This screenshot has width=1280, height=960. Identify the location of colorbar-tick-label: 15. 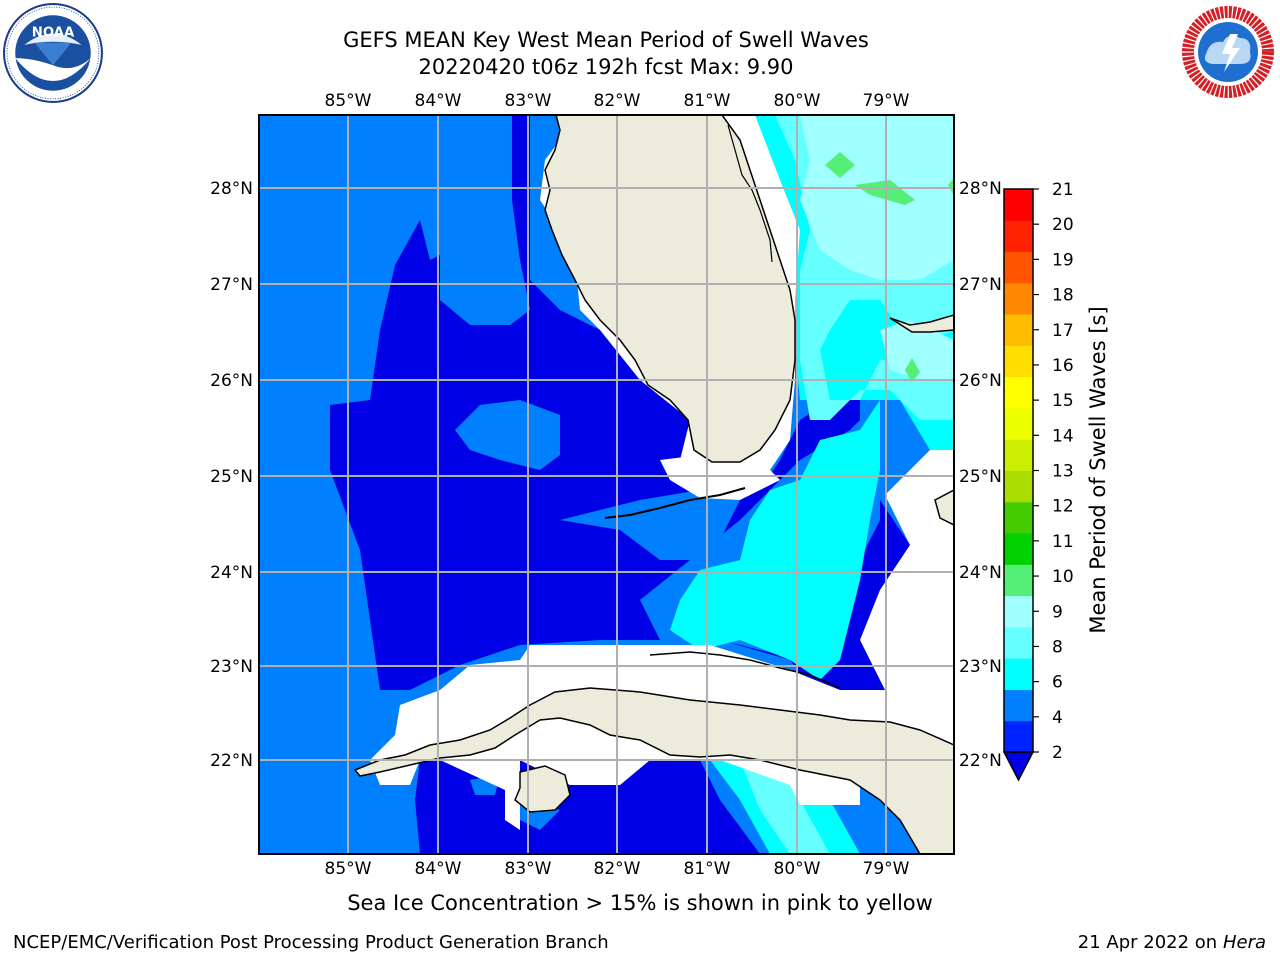
(1063, 401).